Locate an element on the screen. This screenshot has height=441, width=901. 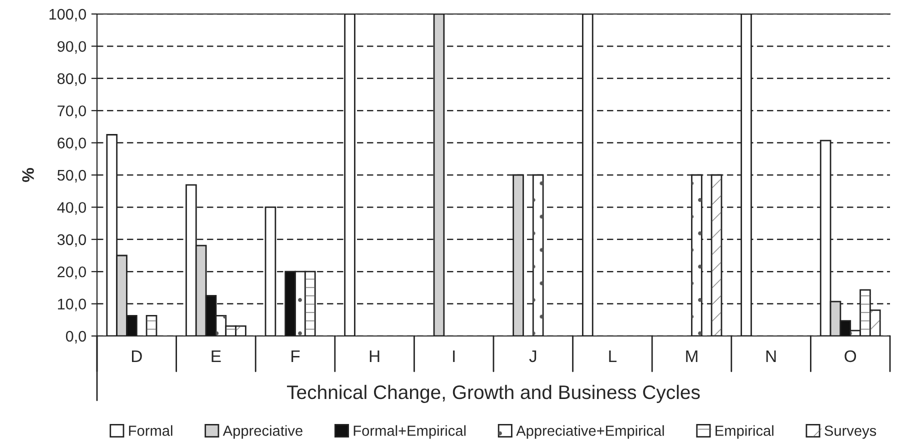
x-tick-label: M is located at coordinates (692, 356).